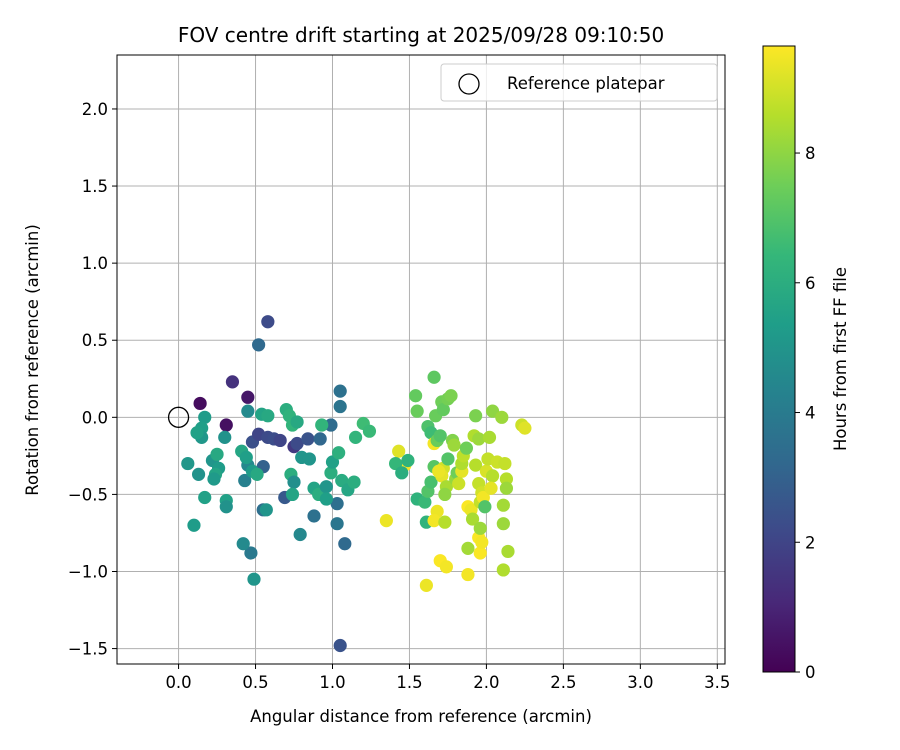  I want to click on y-tick-label: 0.5, so click(95, 340).